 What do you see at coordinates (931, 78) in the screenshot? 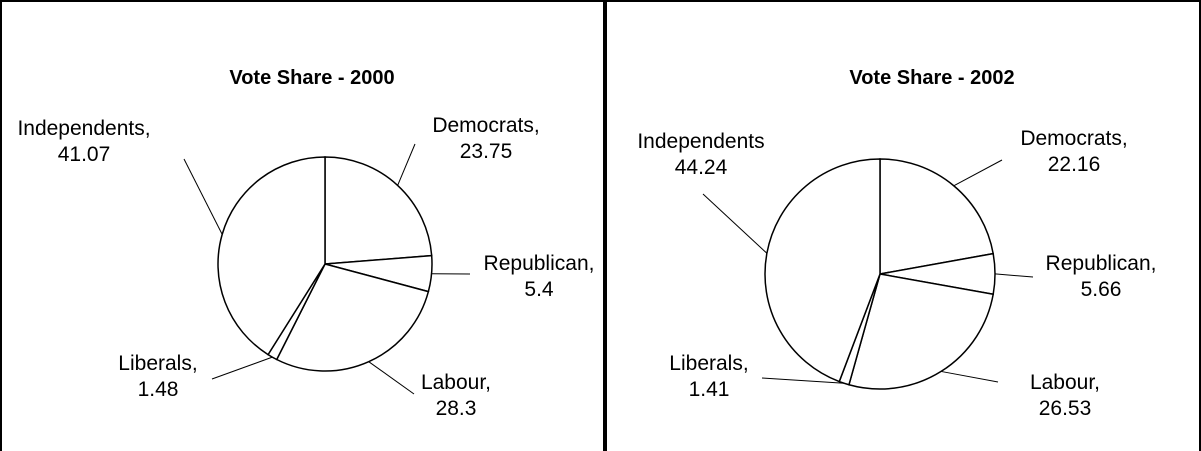
I see `chart-title: Vote Share - 2002` at bounding box center [931, 78].